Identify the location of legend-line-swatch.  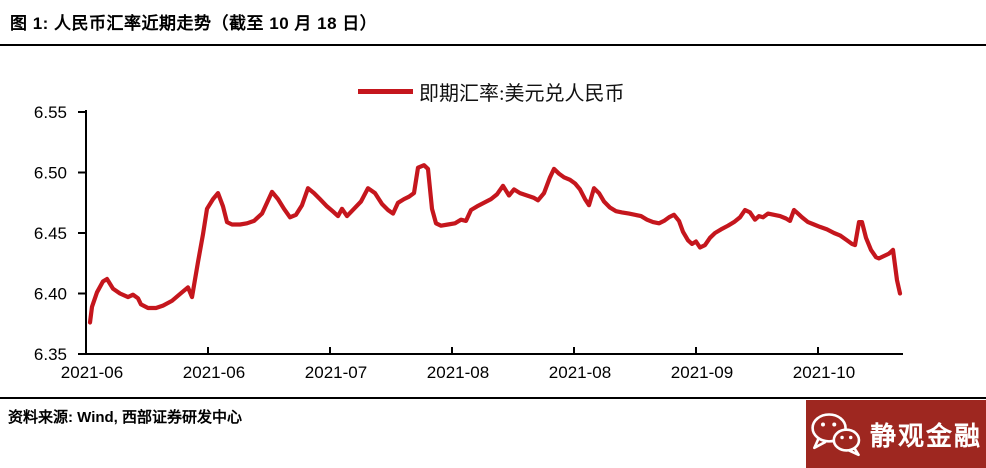
(385, 91).